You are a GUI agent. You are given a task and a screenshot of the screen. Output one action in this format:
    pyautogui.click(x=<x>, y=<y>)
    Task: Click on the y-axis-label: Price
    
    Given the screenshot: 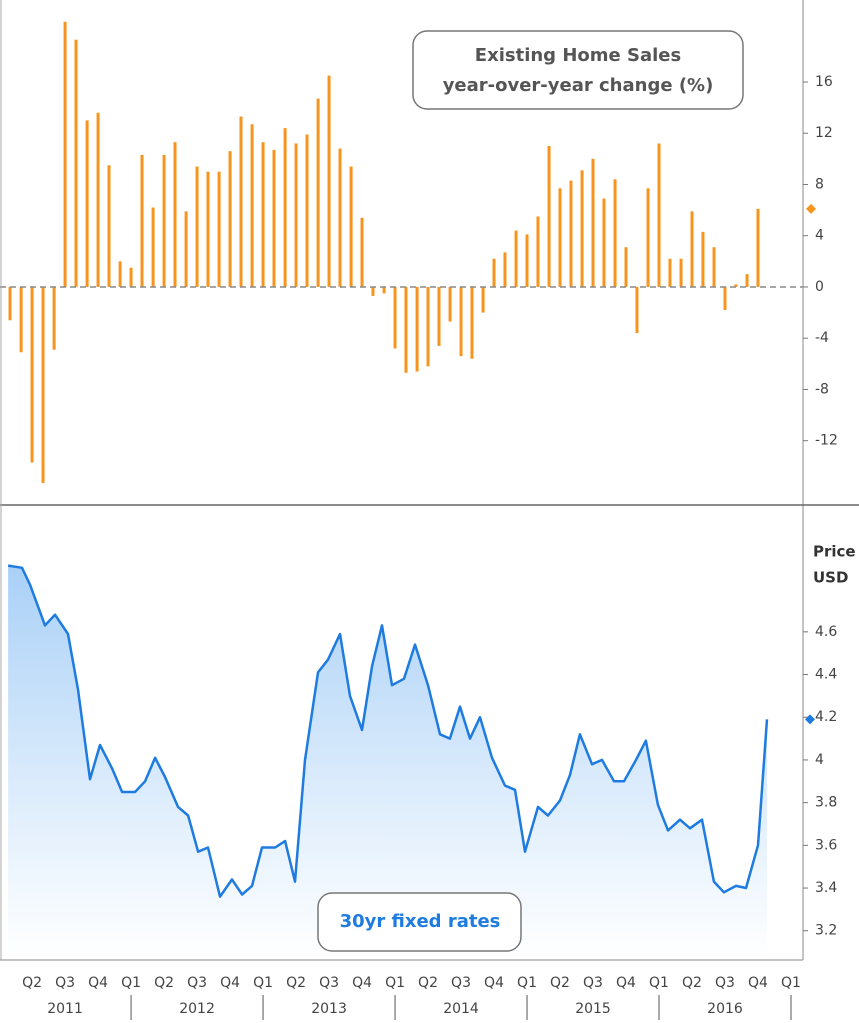 What is the action you would take?
    pyautogui.click(x=834, y=552)
    